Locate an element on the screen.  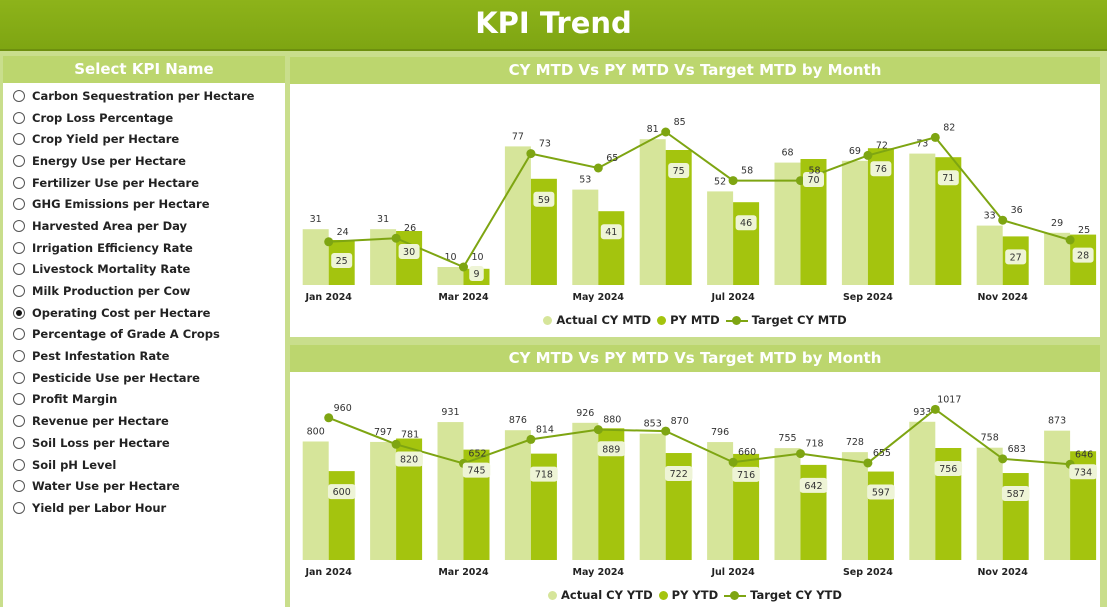
kpi-option-label: Crop Yield per Hectare is located at coordinates (106, 139).